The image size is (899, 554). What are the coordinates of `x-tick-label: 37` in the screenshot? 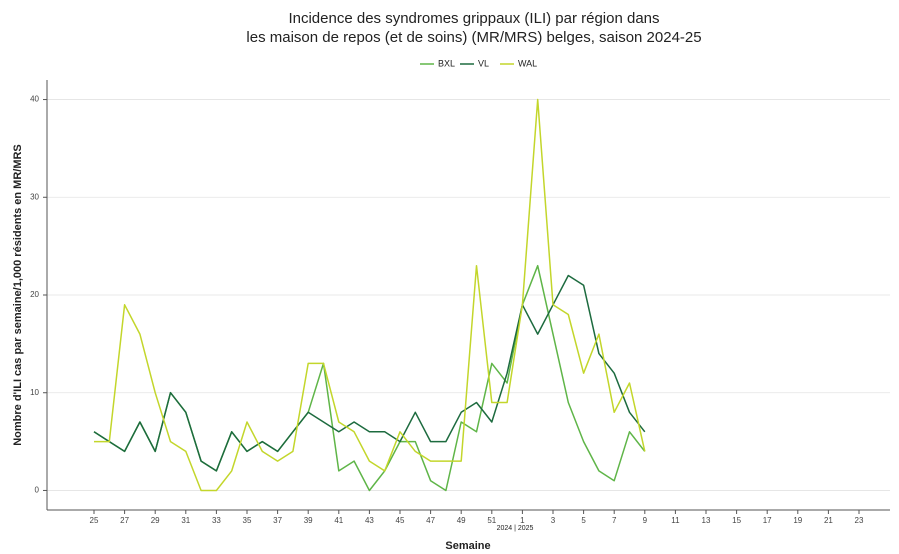 It's located at (277, 520).